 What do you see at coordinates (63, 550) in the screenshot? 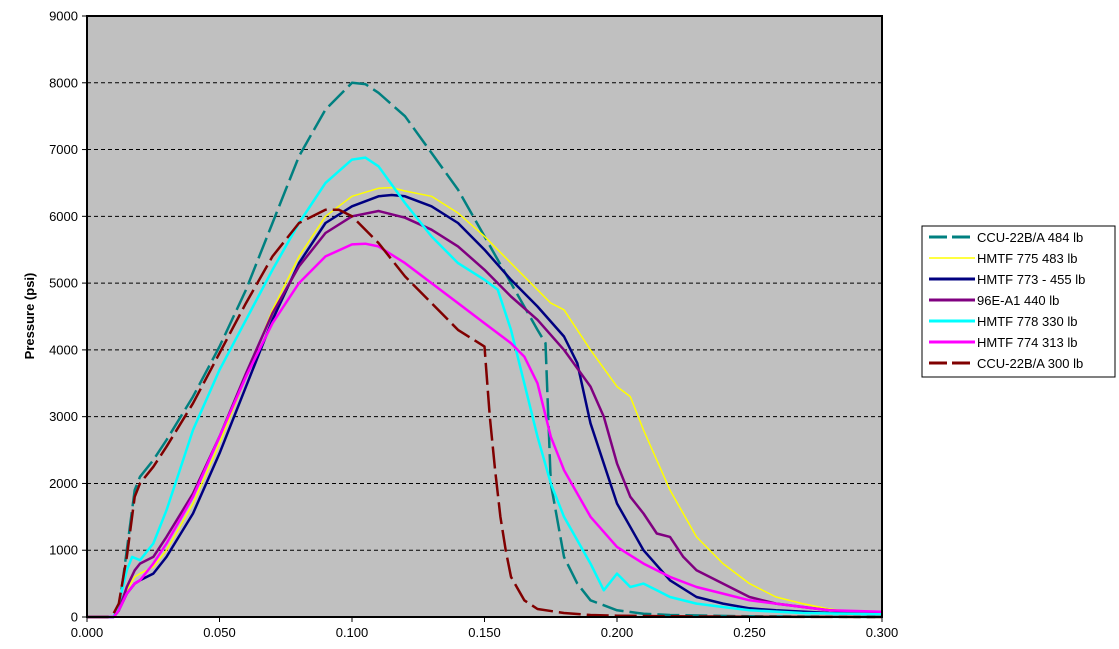
I see `y-tick-label: 1000` at bounding box center [63, 550].